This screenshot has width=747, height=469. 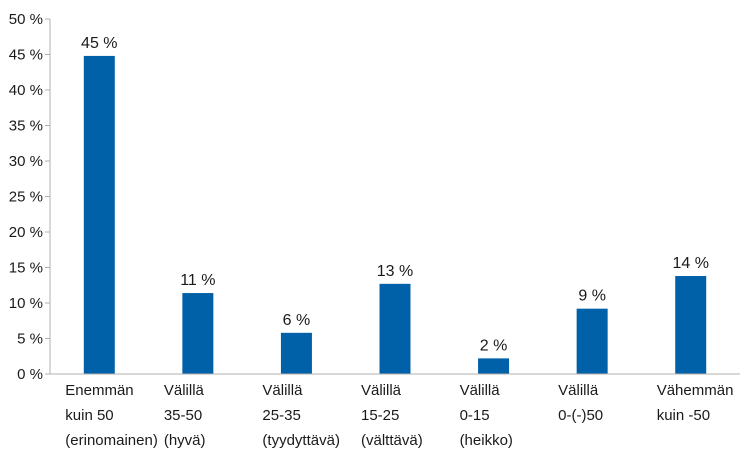 What do you see at coordinates (197, 280) in the screenshot?
I see `data-label: 11 %` at bounding box center [197, 280].